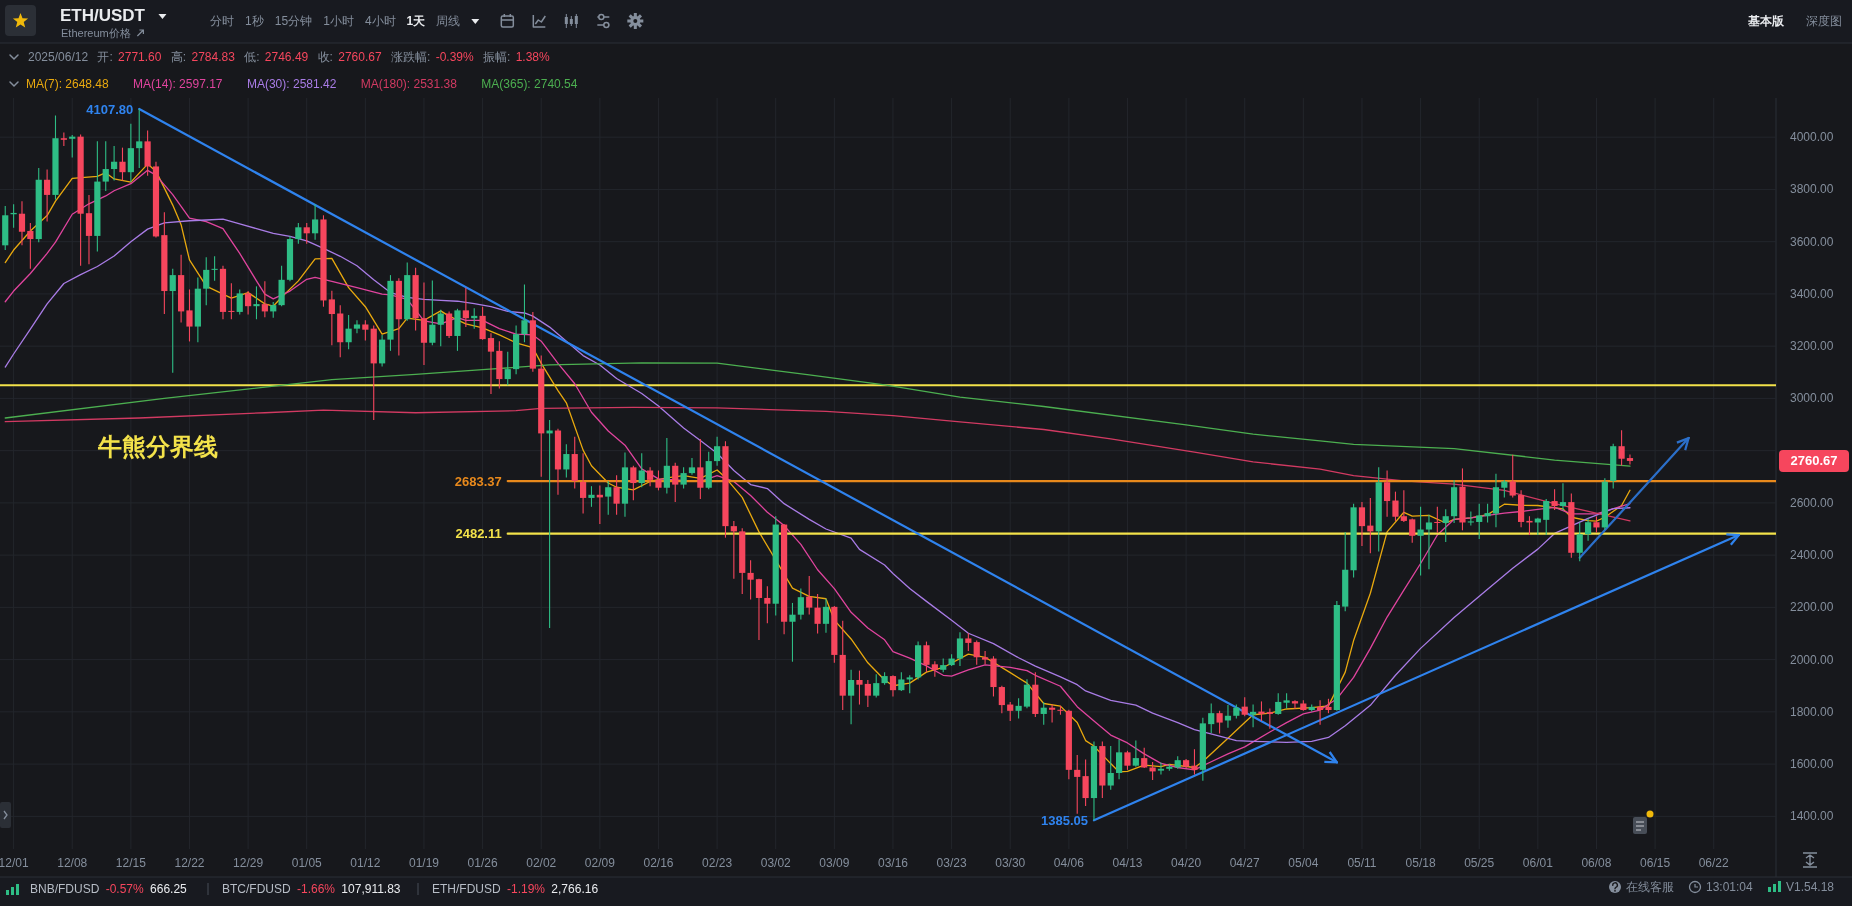 This screenshot has width=1852, height=906. I want to click on text: MA(30): 2581.42, so click(291, 84).